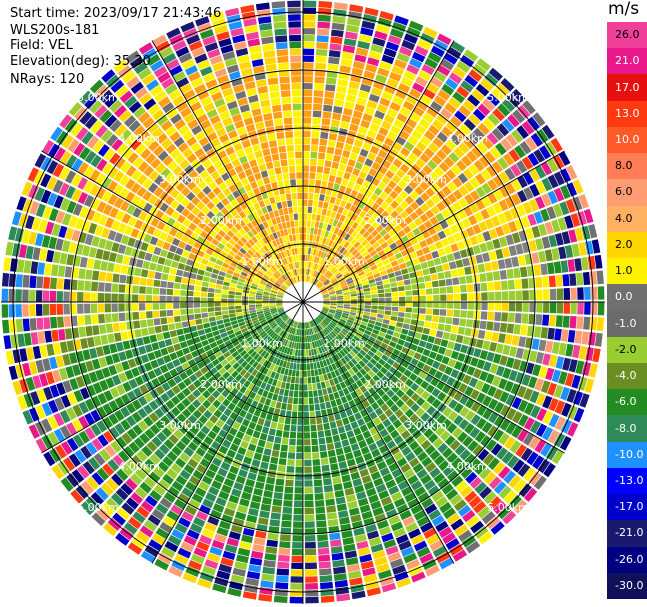 This screenshot has height=607, width=647. I want to click on instrument-label: WLS200s-181, so click(55, 30).